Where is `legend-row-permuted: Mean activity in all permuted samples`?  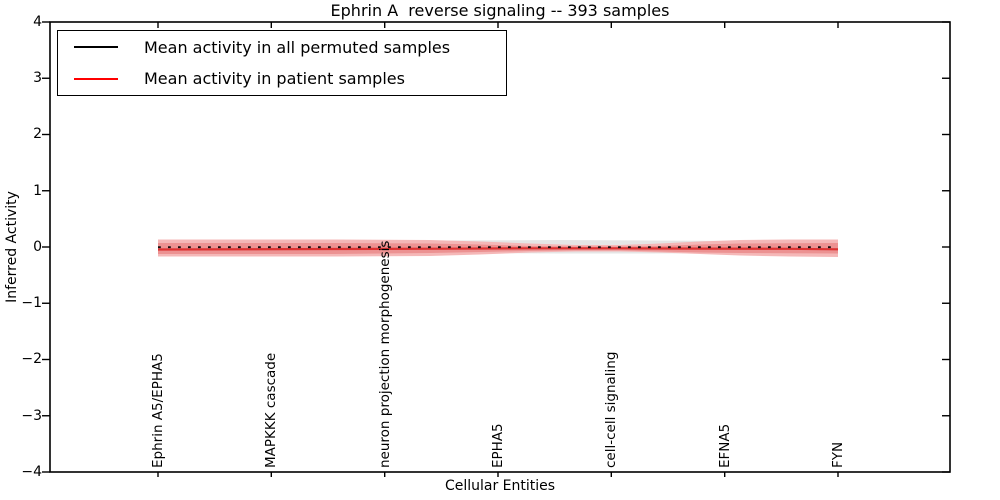 legend-row-permuted: Mean activity in all permuted samples is located at coordinates (282, 47).